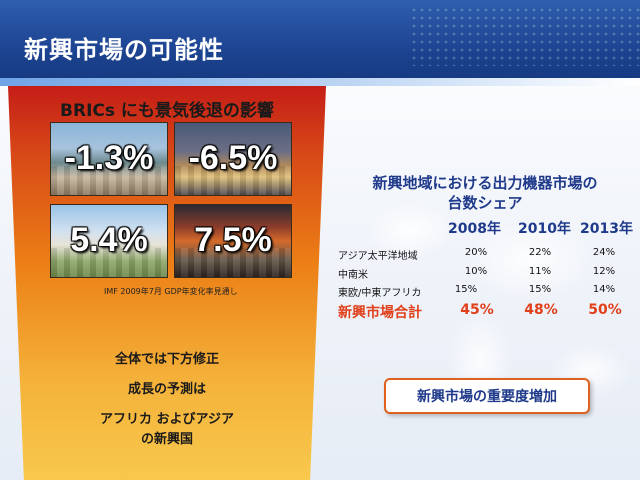  I want to click on rio-de-janeiro-photo: -1.3%, so click(109, 159).